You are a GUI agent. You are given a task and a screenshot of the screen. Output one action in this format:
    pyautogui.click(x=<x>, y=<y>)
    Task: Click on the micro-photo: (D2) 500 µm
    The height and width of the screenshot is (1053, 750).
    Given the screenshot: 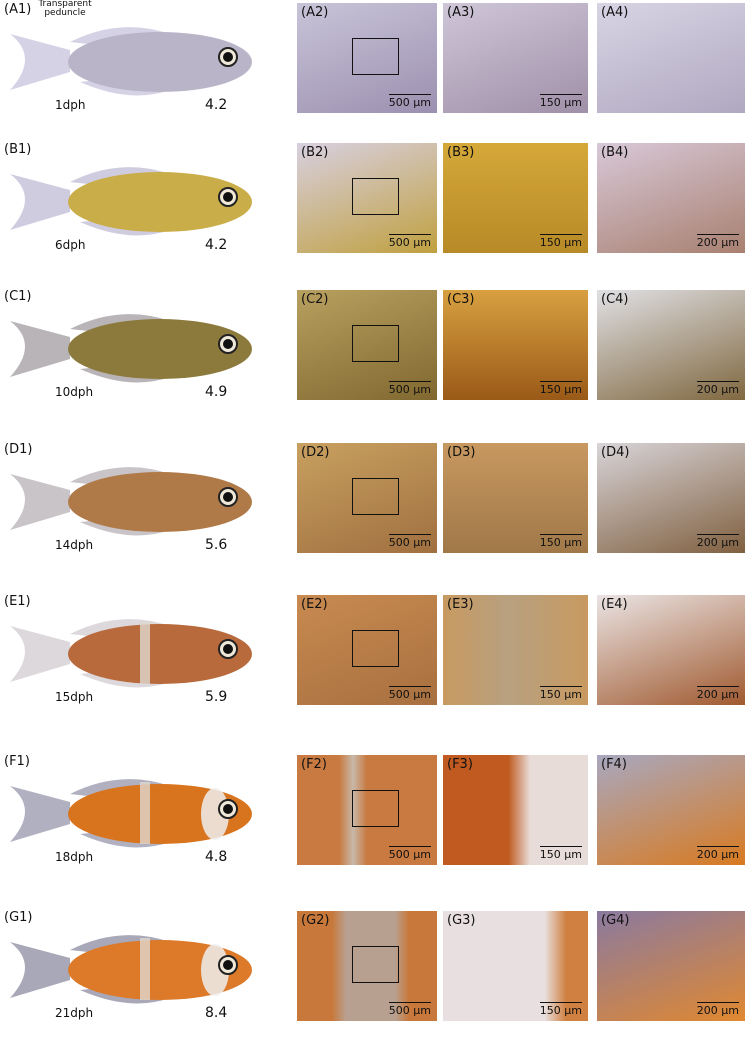 What is the action you would take?
    pyautogui.click(x=367, y=498)
    